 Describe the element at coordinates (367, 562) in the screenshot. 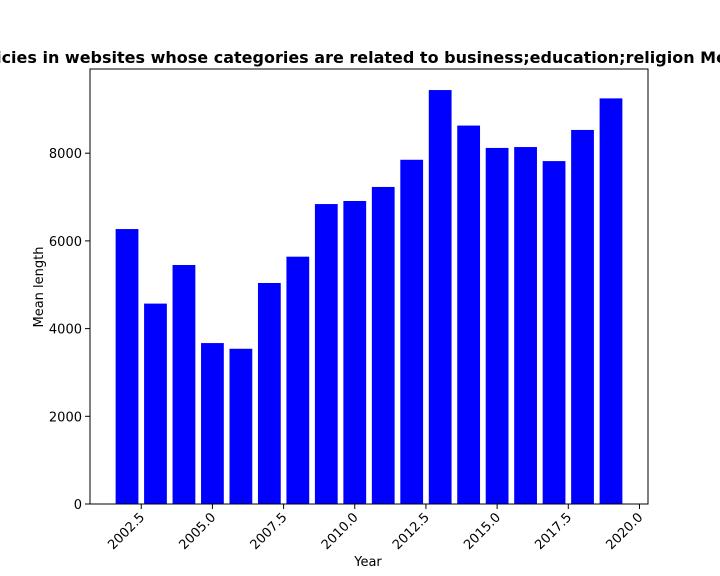

I see `x-axis-label: Year` at that location.